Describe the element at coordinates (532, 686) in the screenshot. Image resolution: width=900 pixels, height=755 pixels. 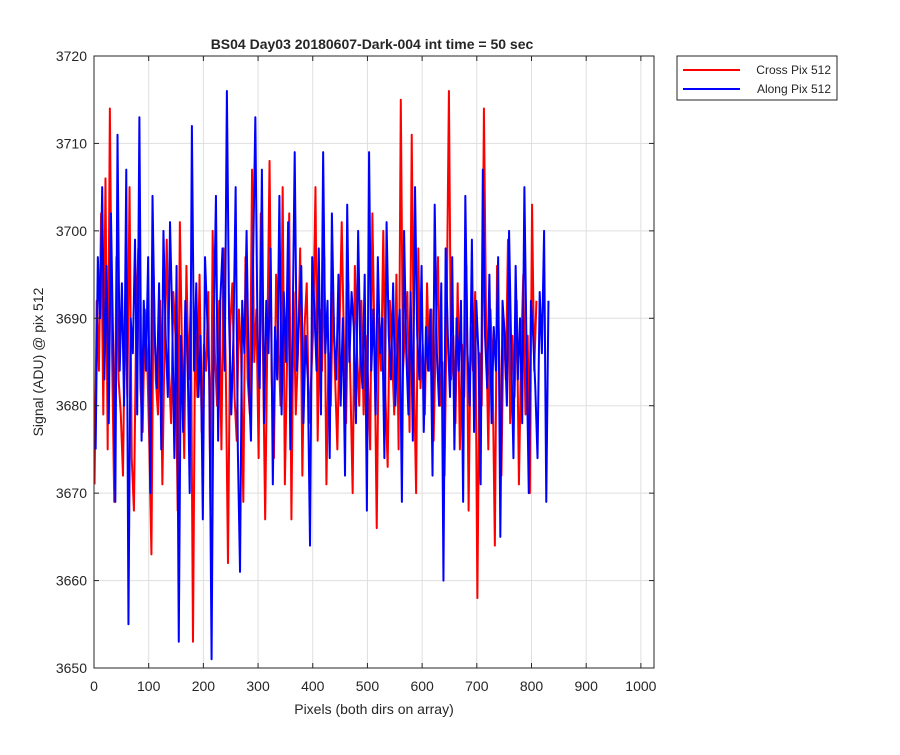
I see `x-tick-label: 800` at that location.